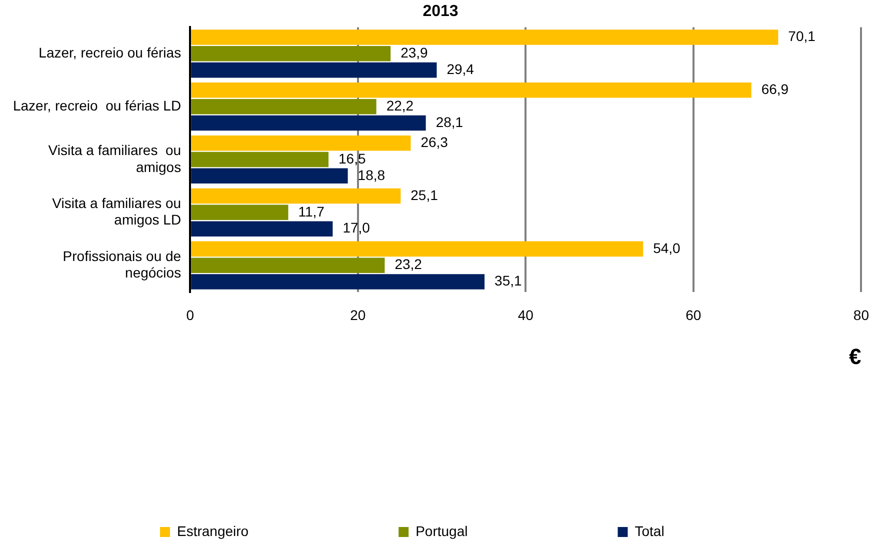 The height and width of the screenshot is (549, 885). I want to click on data-label: 18,8, so click(372, 174).